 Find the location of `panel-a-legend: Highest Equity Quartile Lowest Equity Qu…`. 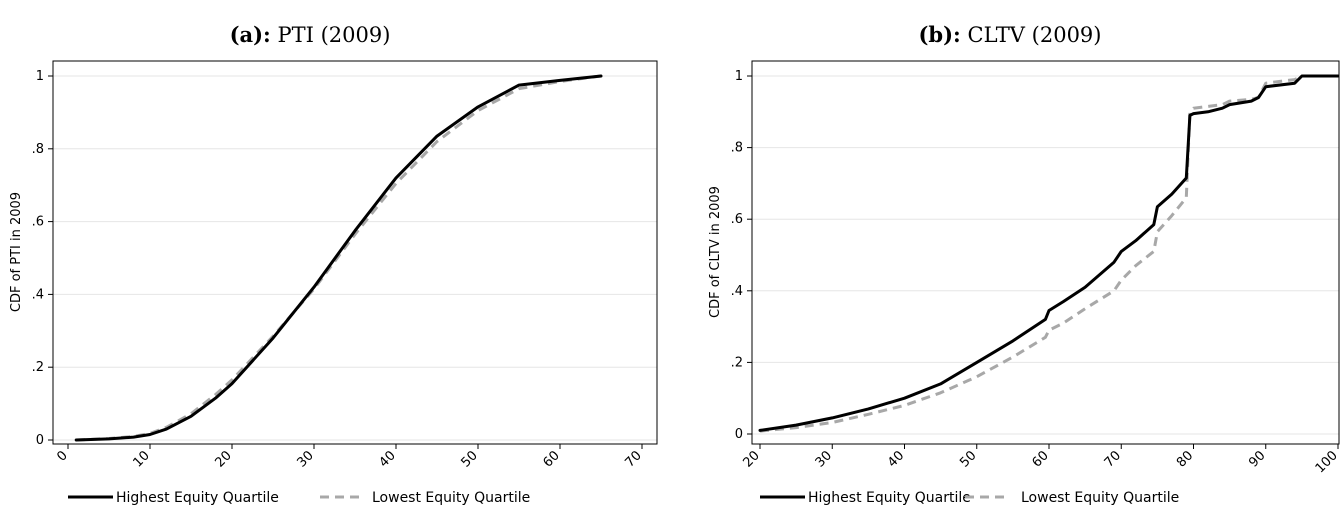

panel-a-legend: Highest Equity Quartile Lowest Equity Qu… is located at coordinates (299, 498).